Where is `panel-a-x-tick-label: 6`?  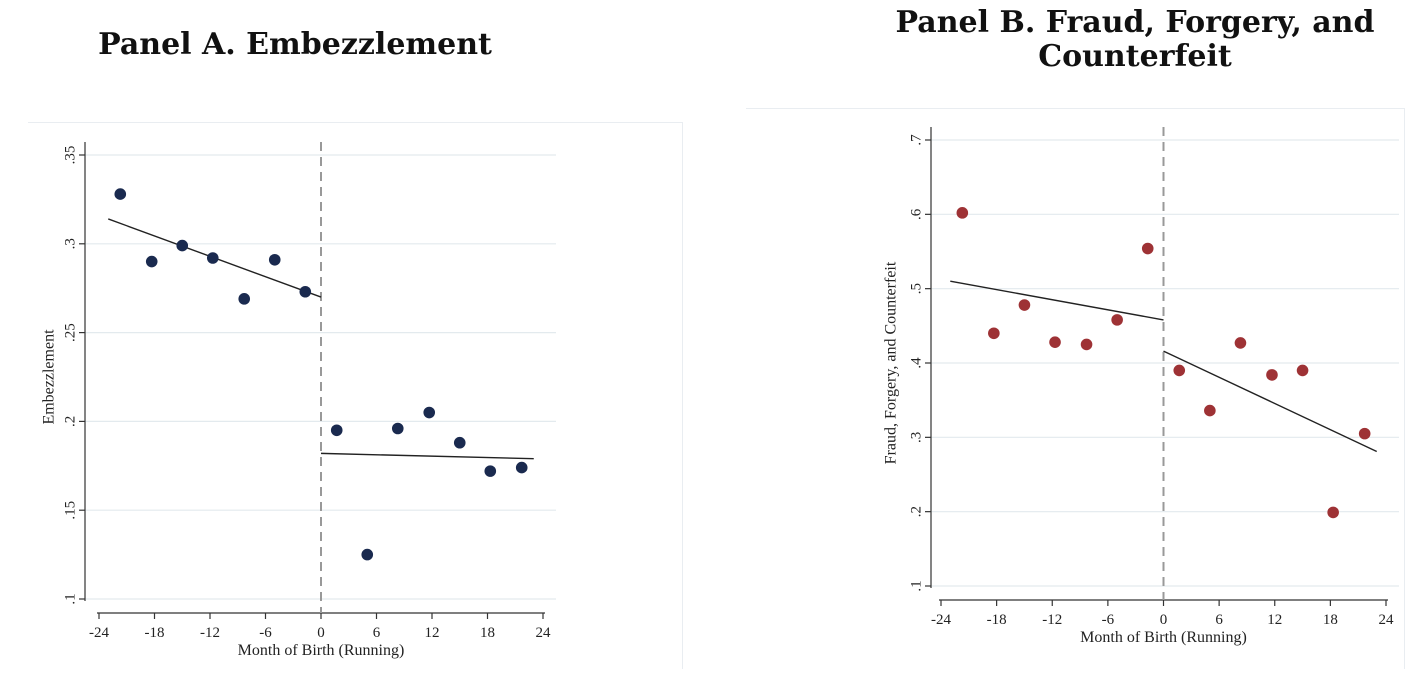 panel-a-x-tick-label: 6 is located at coordinates (377, 633).